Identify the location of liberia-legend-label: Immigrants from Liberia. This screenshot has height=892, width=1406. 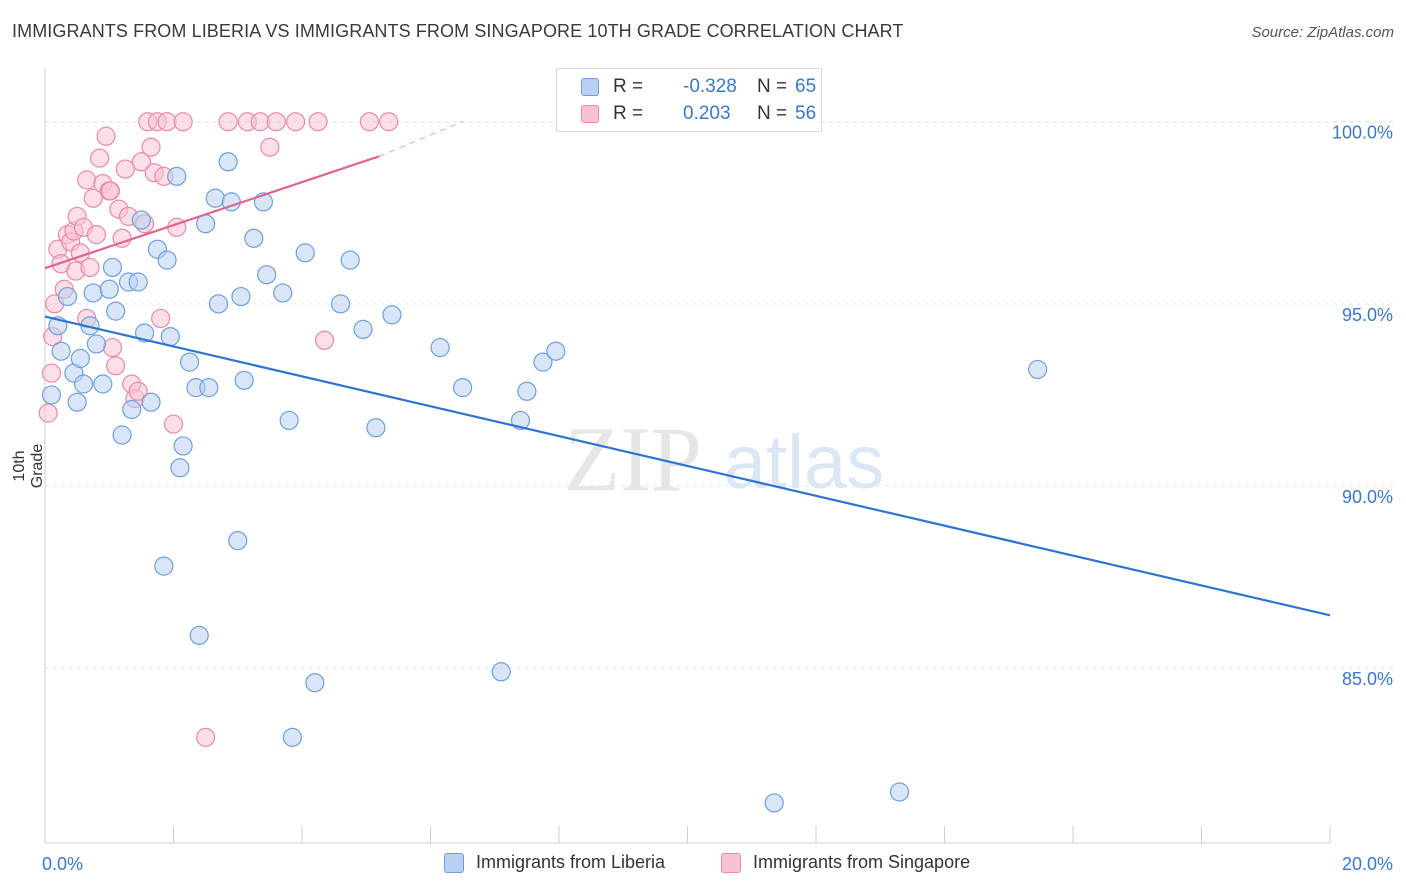
(571, 862).